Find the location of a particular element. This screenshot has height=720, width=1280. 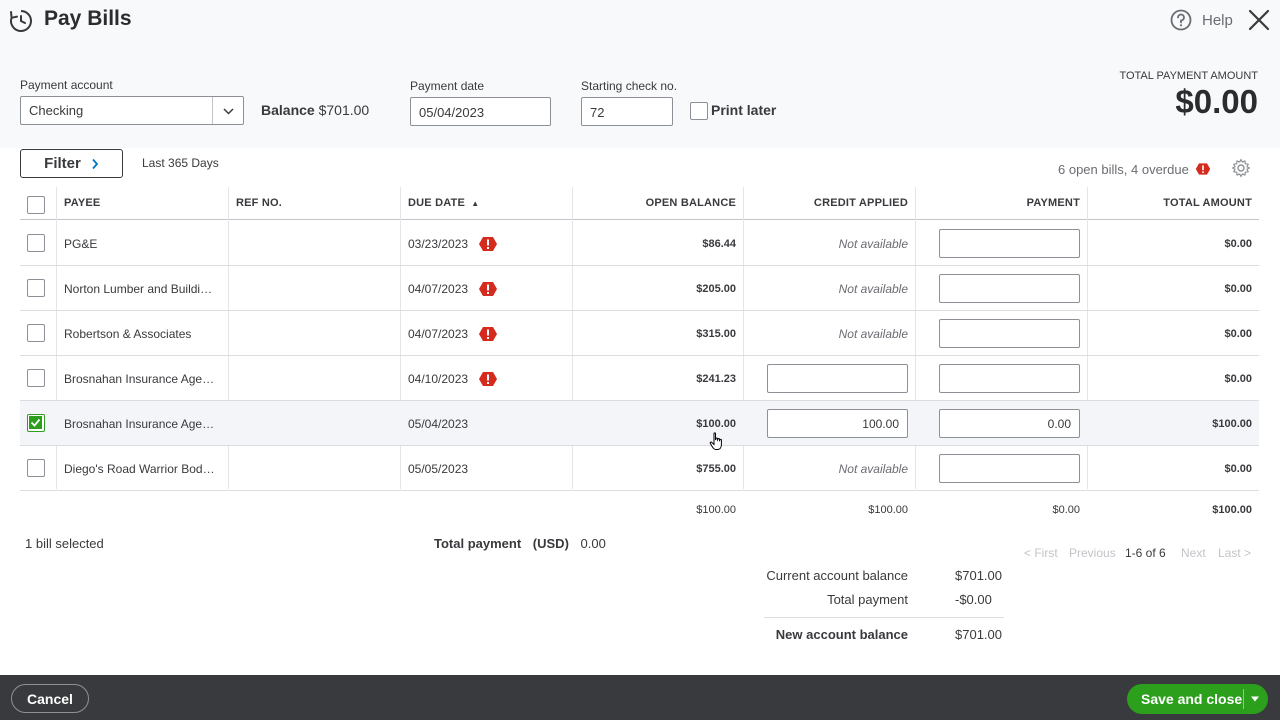

select-all-checkbox is located at coordinates (36, 205).